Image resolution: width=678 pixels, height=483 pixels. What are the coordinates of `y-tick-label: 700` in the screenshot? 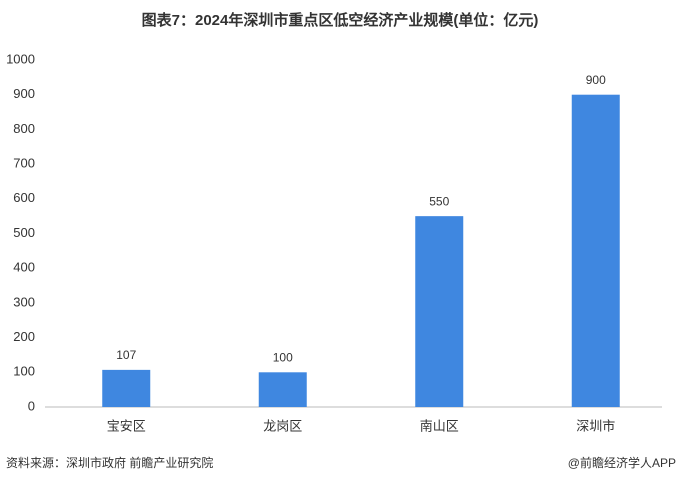 It's located at (24, 163).